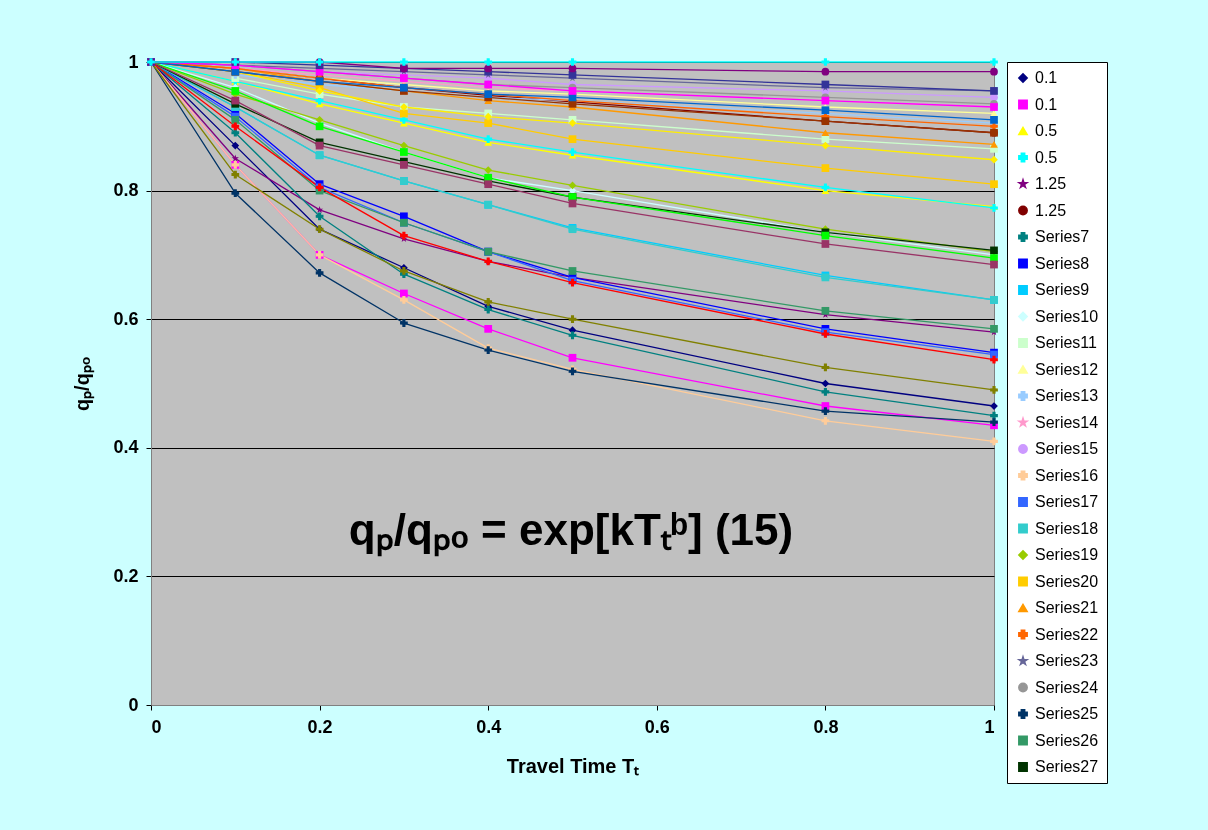 This screenshot has width=1208, height=830. Describe the element at coordinates (133, 704) in the screenshot. I see `y-tick-label: 0` at that location.